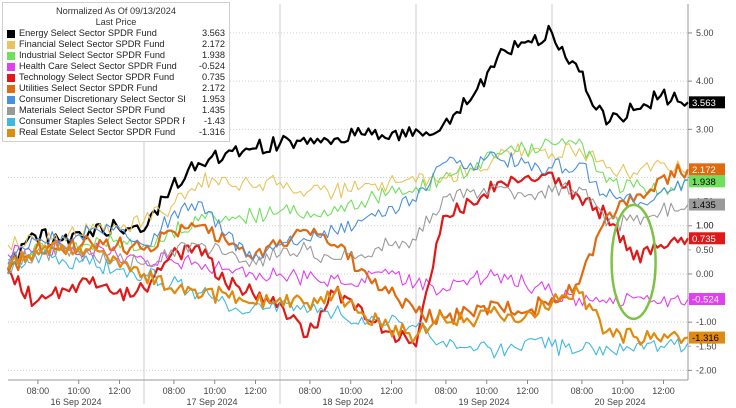 Image resolution: width=736 pixels, height=408 pixels. Describe the element at coordinates (705, 33) in the screenshot. I see `y-tick-label: 5.00` at that location.